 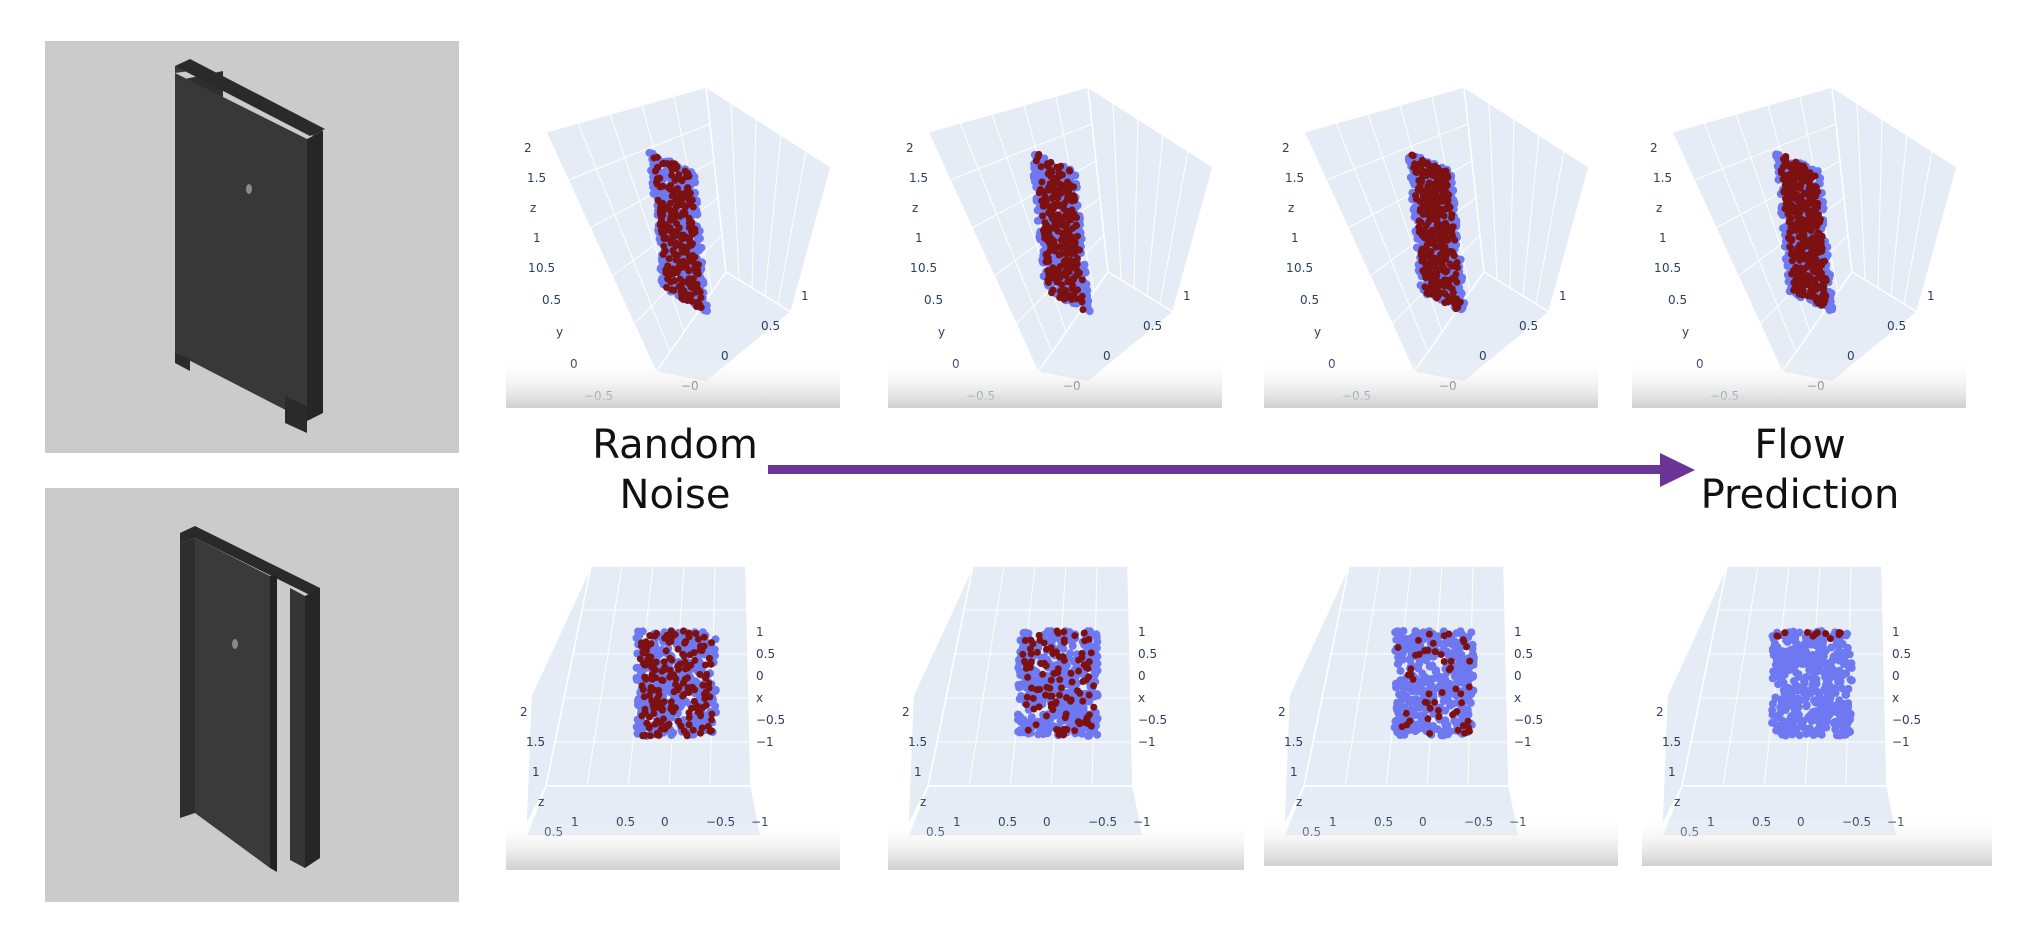 I want to click on x-tick-label: x, so click(x=1141, y=698).